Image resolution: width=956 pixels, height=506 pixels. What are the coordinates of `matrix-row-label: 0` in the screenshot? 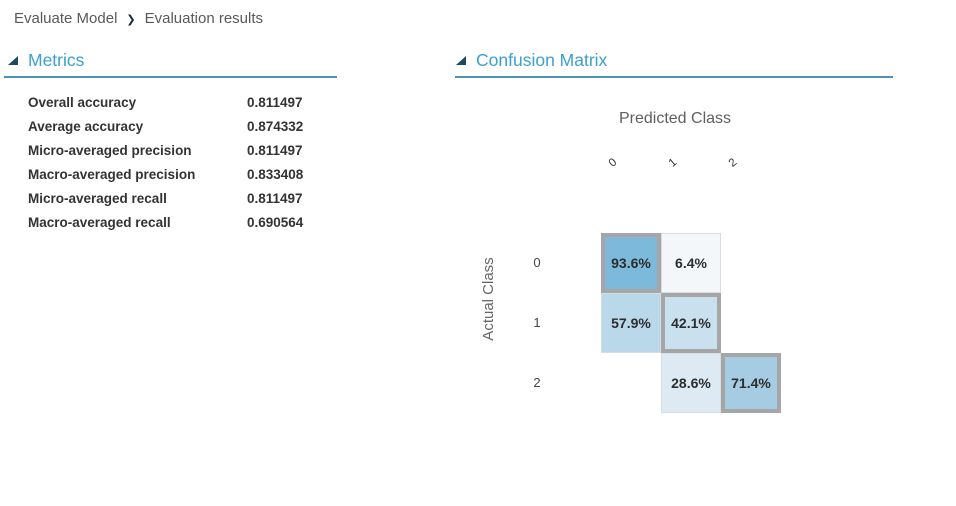 It's located at (537, 262).